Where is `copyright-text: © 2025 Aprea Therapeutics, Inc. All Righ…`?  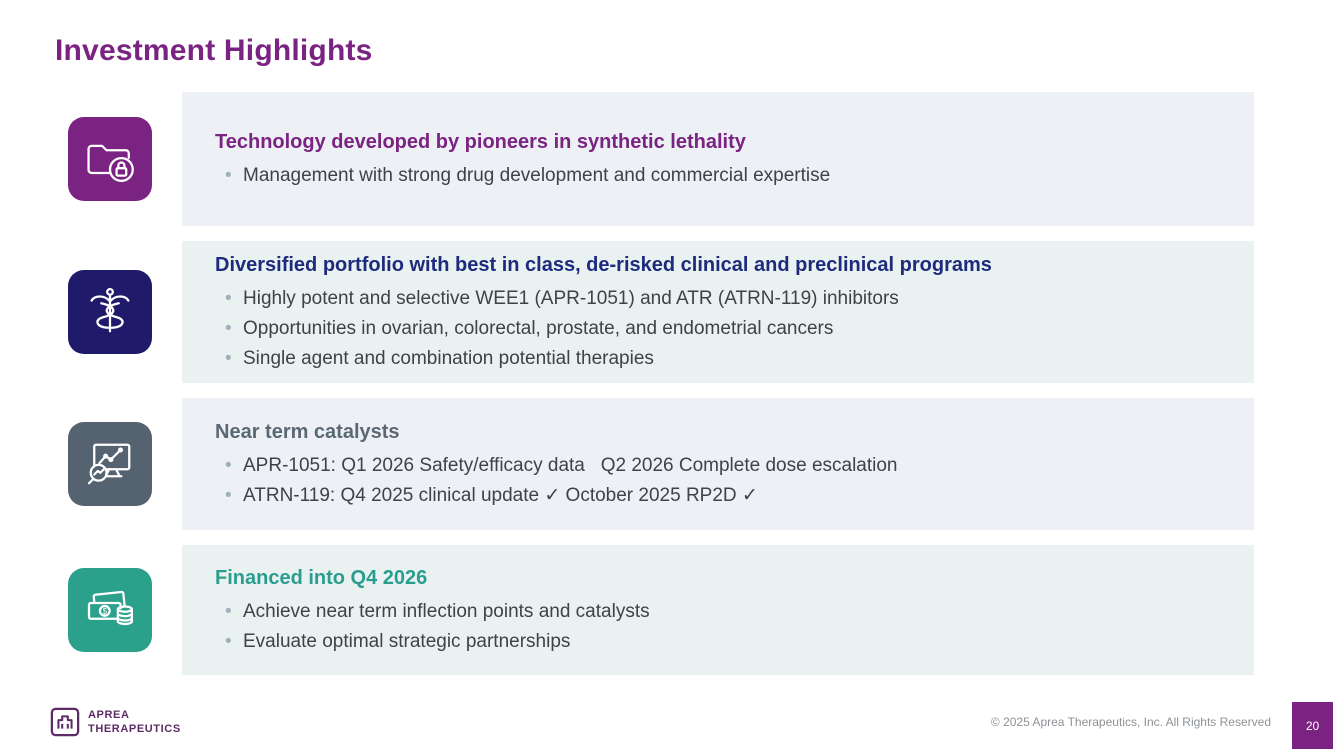
copyright-text: © 2025 Aprea Therapeutics, Inc. All Righ… is located at coordinates (1130, 722).